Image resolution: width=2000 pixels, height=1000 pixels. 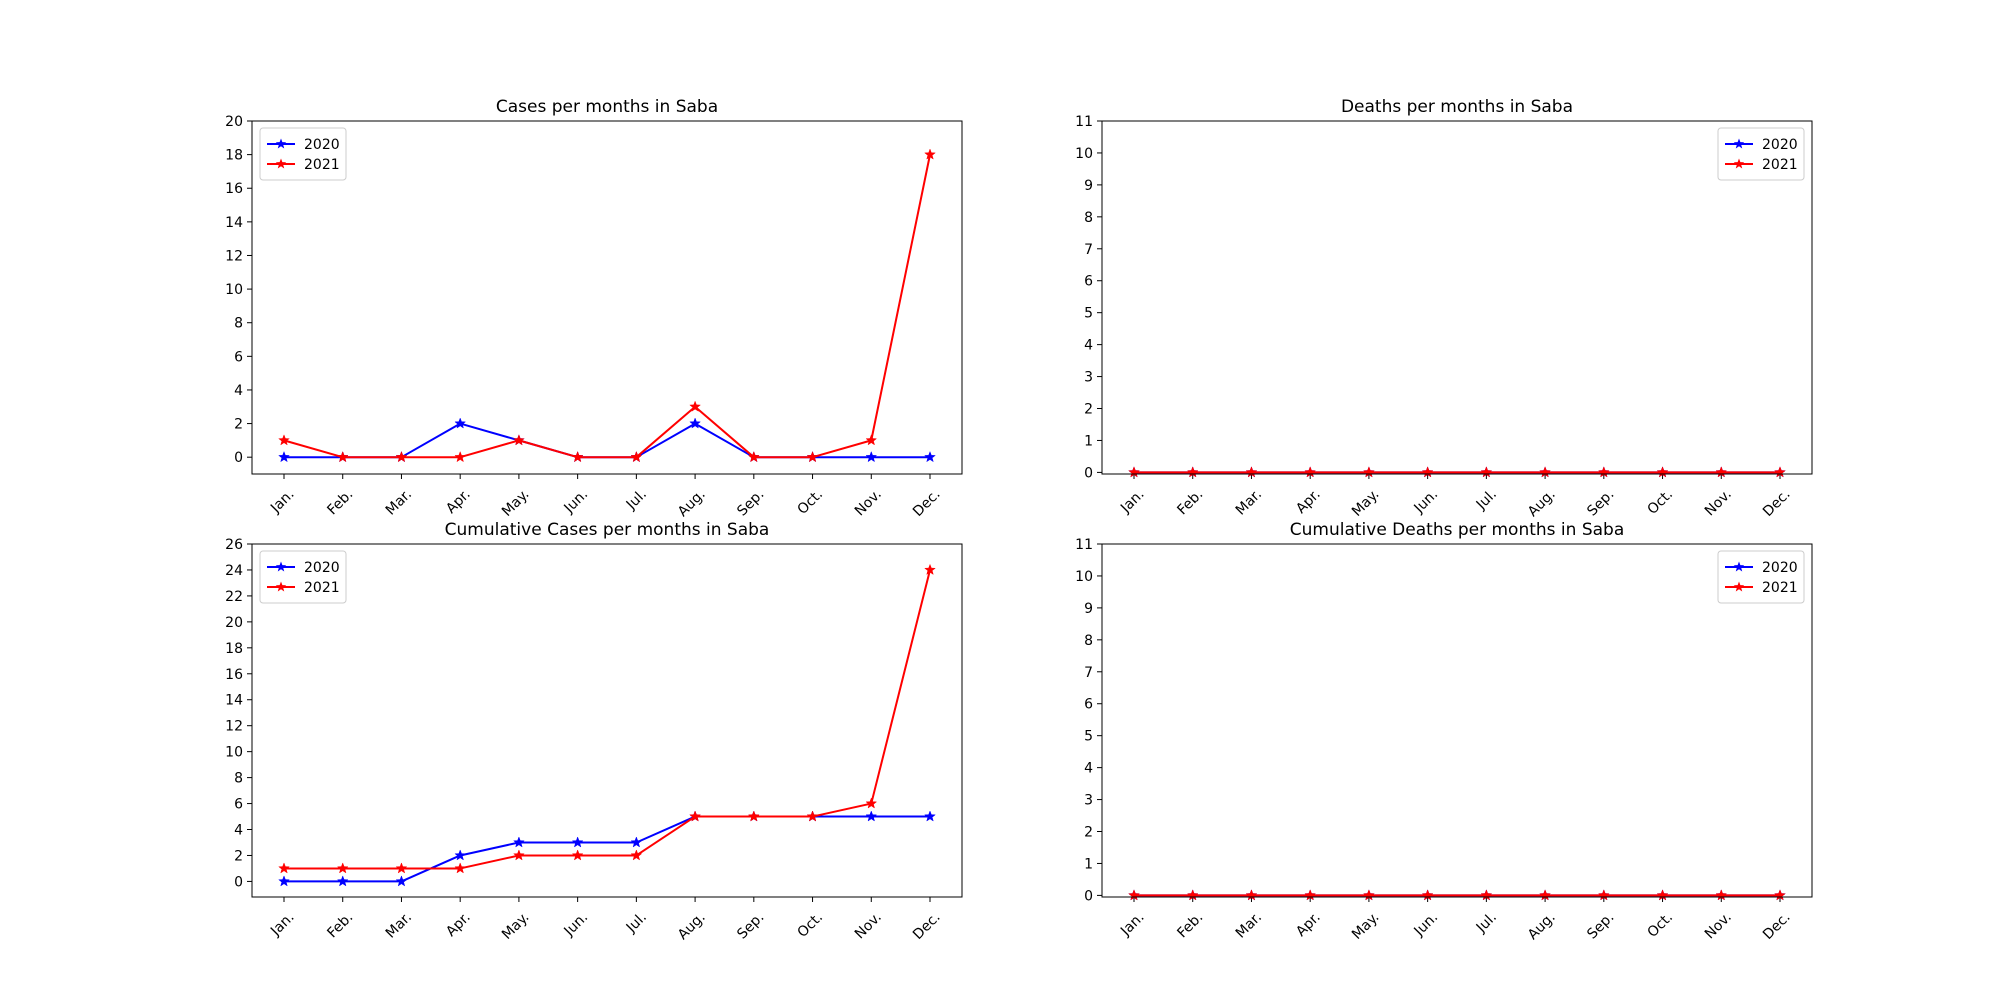 What do you see at coordinates (636, 499) in the screenshot?
I see `x-tick-label: Jul.` at bounding box center [636, 499].